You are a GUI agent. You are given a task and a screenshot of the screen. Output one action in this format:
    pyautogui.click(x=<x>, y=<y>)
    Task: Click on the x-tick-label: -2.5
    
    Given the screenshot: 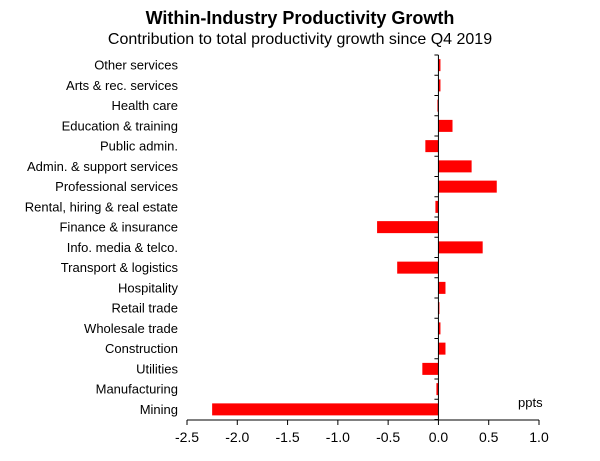 What is the action you would take?
    pyautogui.click(x=187, y=437)
    